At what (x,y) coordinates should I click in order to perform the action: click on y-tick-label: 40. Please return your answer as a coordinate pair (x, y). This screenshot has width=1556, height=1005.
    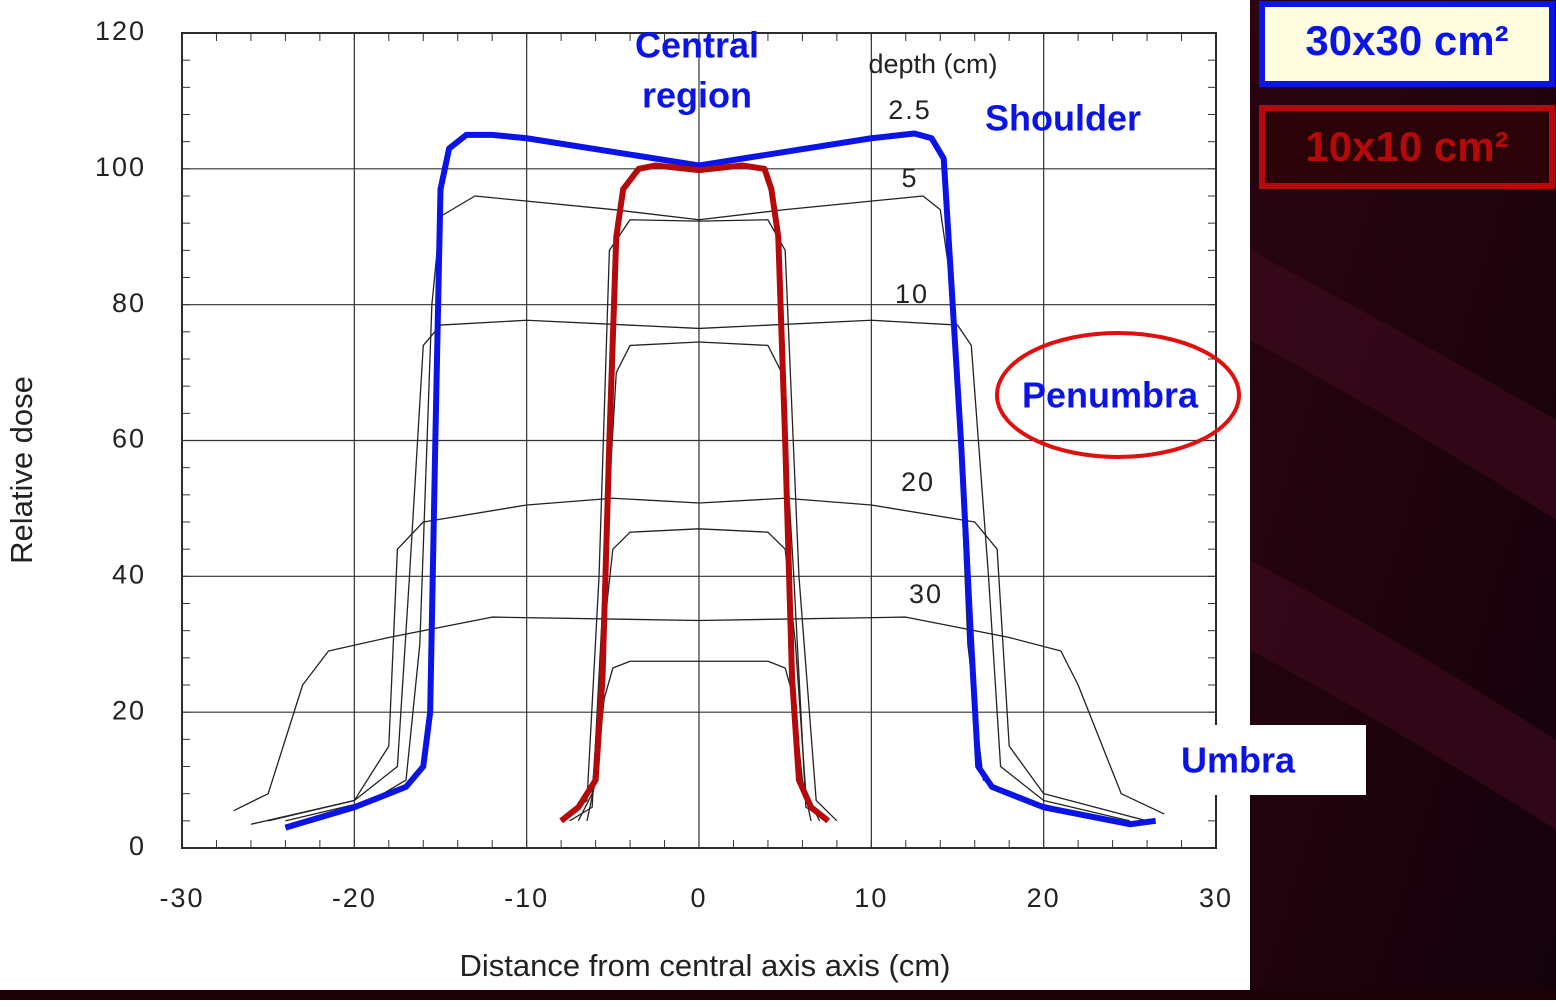
    Looking at the image, I should click on (129, 574).